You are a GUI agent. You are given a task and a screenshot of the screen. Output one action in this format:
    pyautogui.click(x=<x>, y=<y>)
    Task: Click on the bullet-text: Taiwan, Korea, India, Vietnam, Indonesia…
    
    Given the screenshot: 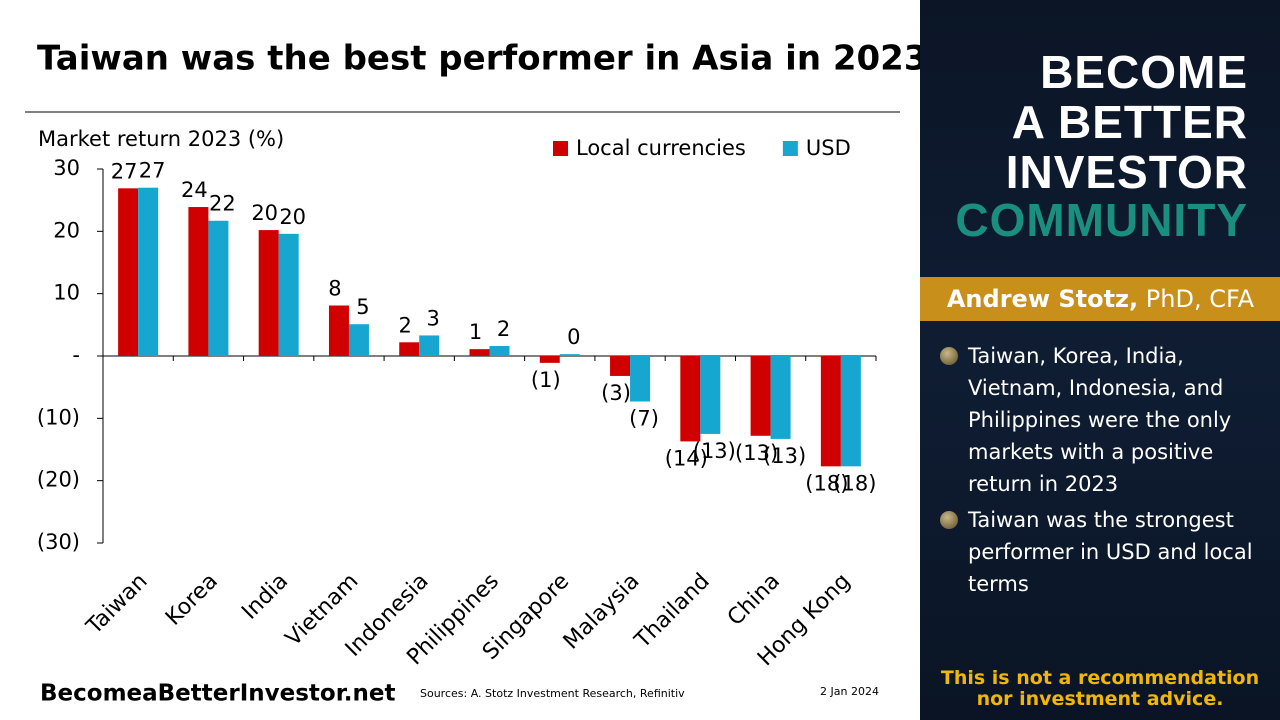 What is the action you would take?
    pyautogui.click(x=1100, y=420)
    